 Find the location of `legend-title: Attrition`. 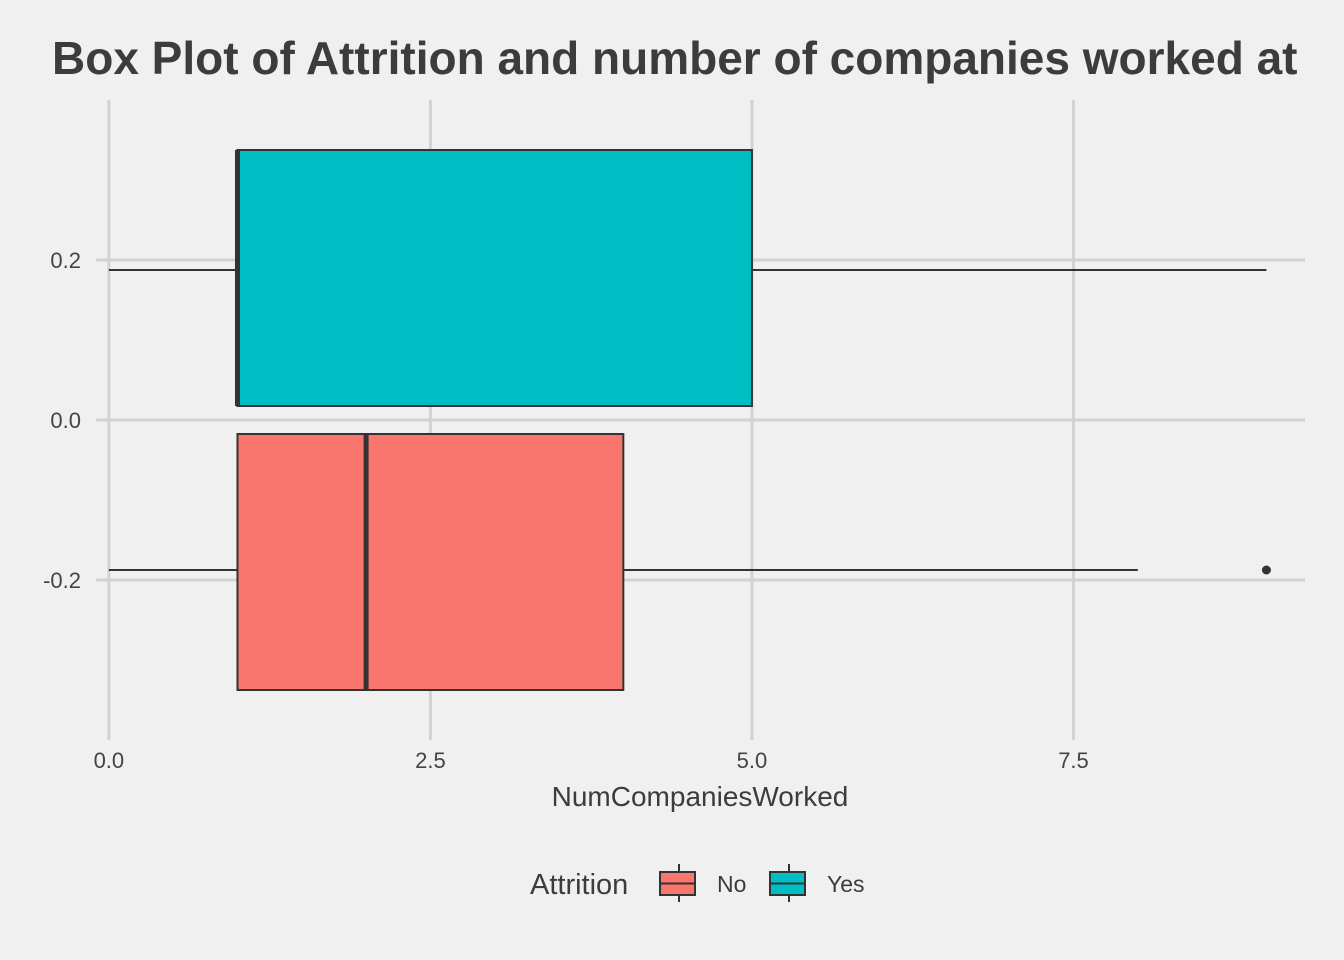

legend-title: Attrition is located at coordinates (579, 885).